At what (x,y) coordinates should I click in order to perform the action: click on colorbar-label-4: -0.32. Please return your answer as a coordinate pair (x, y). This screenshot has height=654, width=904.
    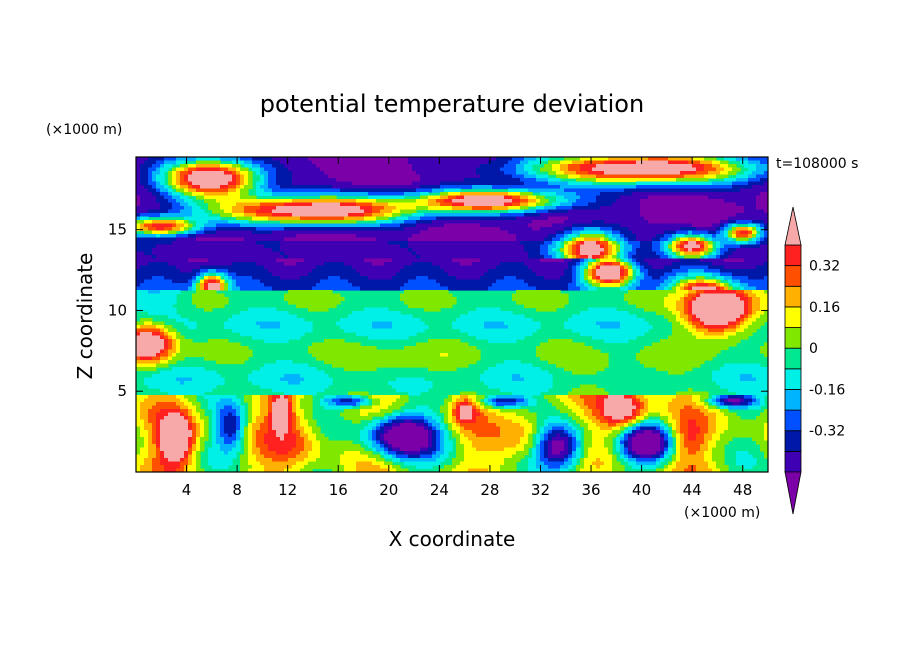
    Looking at the image, I should click on (827, 432).